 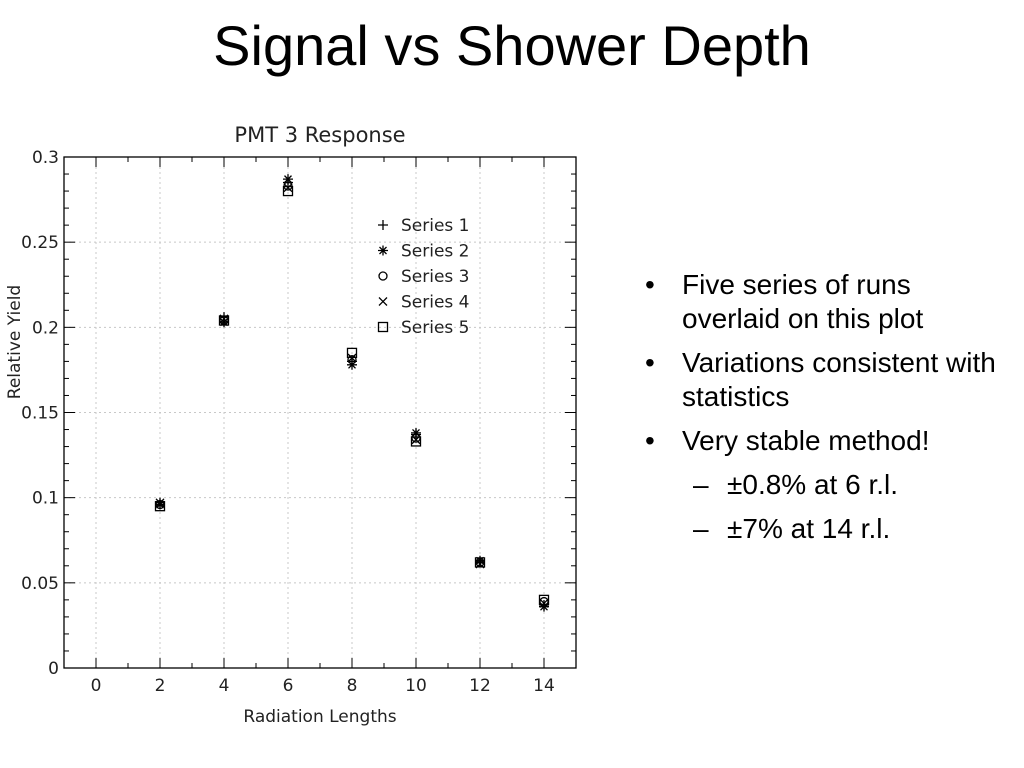 I want to click on y-tick-label: 0.3, so click(x=45, y=158).